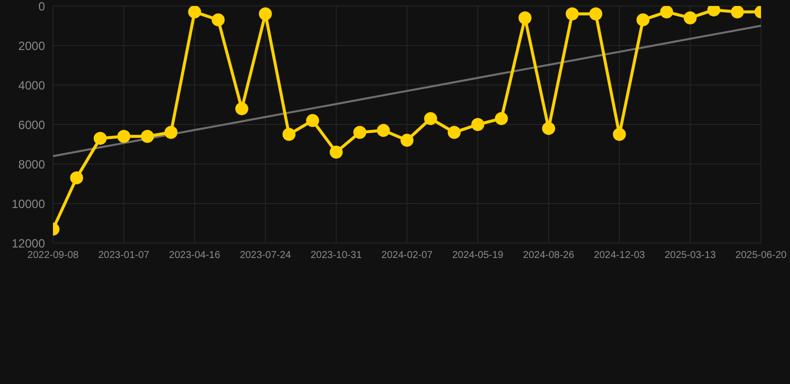  What do you see at coordinates (124, 256) in the screenshot?
I see `x-tick-label: 2023-01-07` at bounding box center [124, 256].